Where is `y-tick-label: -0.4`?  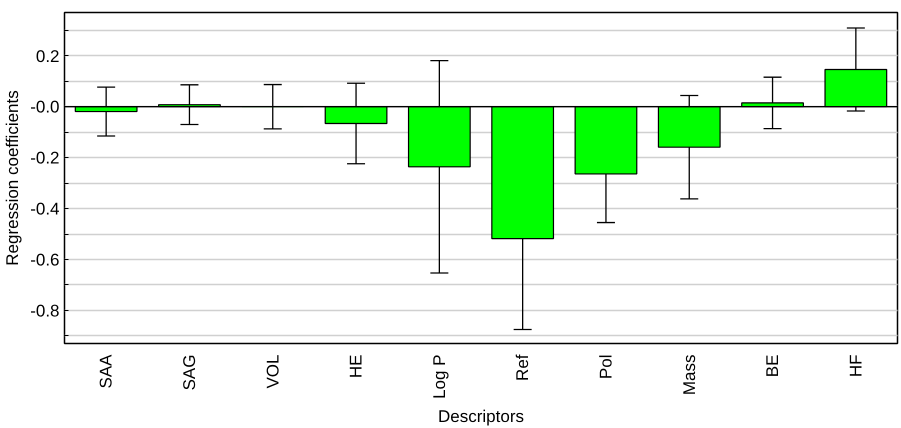 y-tick-label: -0.4 is located at coordinates (45, 209).